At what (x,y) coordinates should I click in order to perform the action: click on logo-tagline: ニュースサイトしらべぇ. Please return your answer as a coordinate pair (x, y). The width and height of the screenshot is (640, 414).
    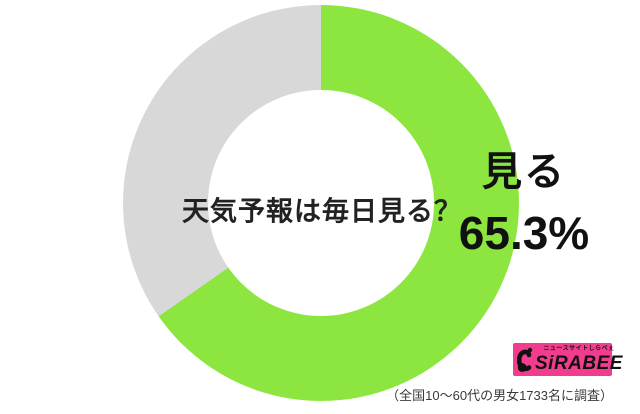
    Looking at the image, I should click on (579, 349).